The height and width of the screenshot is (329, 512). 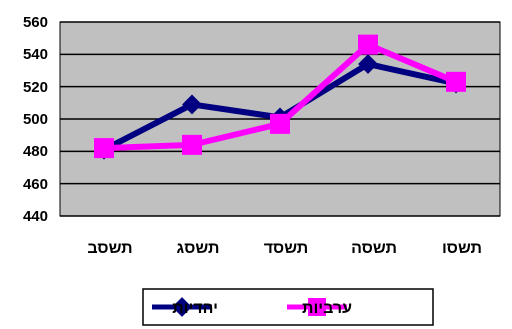 I want to click on x-category-label: תשסו, so click(x=462, y=248).